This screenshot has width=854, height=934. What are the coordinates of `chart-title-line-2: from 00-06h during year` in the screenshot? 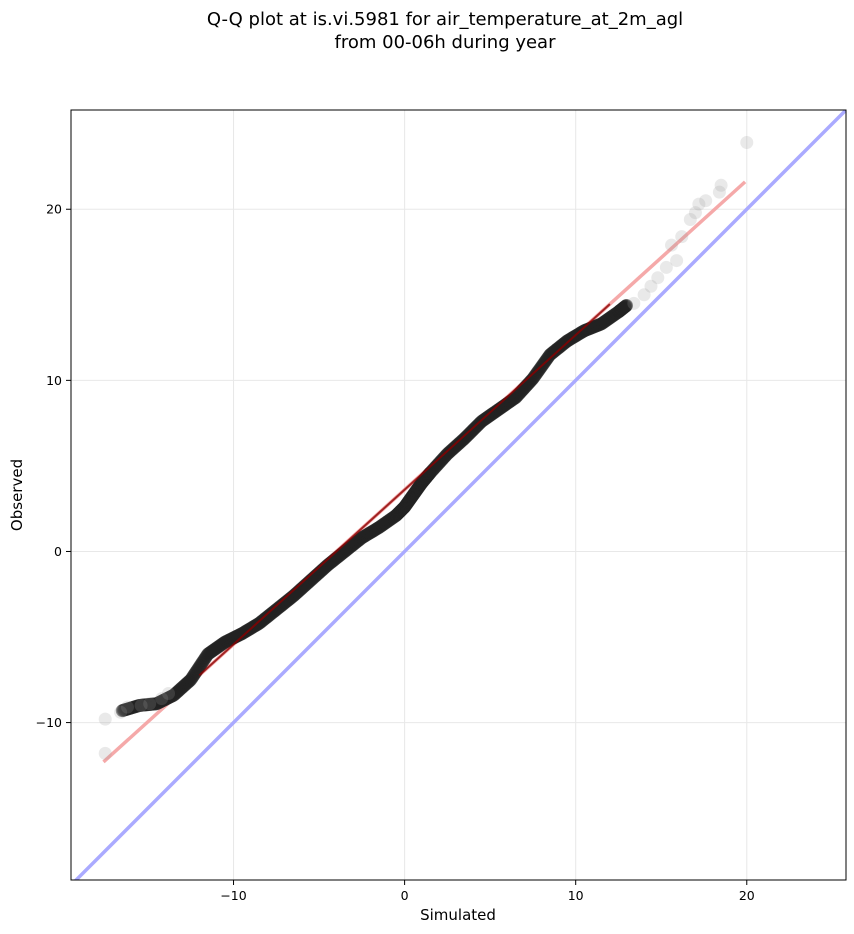 It's located at (445, 42).